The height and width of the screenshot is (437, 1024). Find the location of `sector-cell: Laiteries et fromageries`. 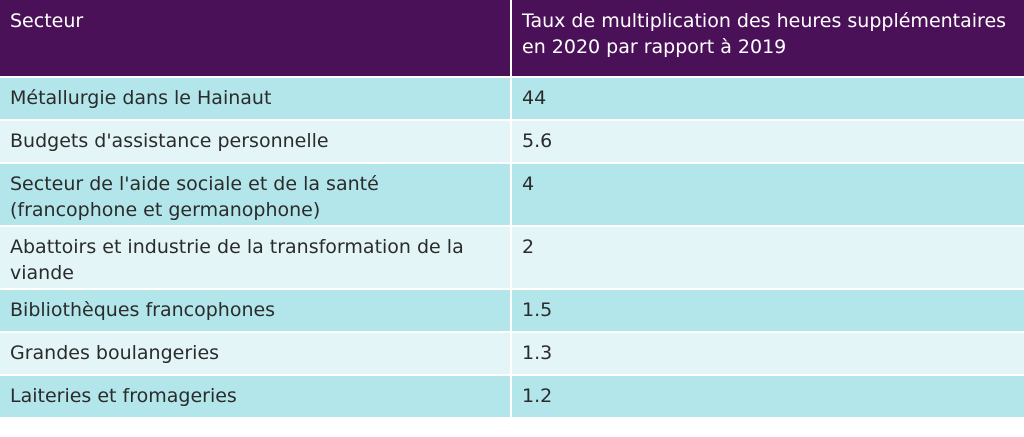

sector-cell: Laiteries et fromageries is located at coordinates (255, 395).